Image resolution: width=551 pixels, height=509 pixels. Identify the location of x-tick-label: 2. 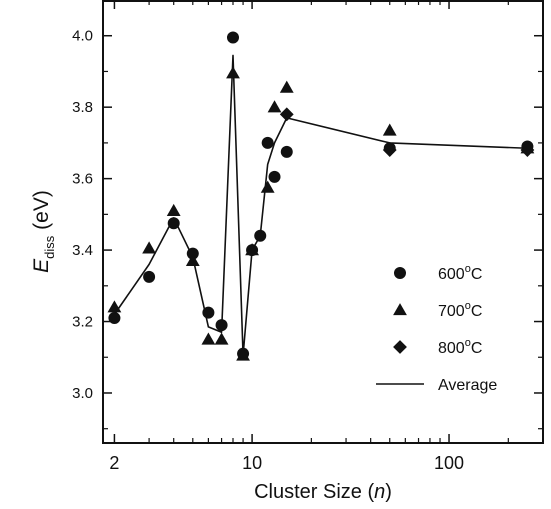
(114, 463).